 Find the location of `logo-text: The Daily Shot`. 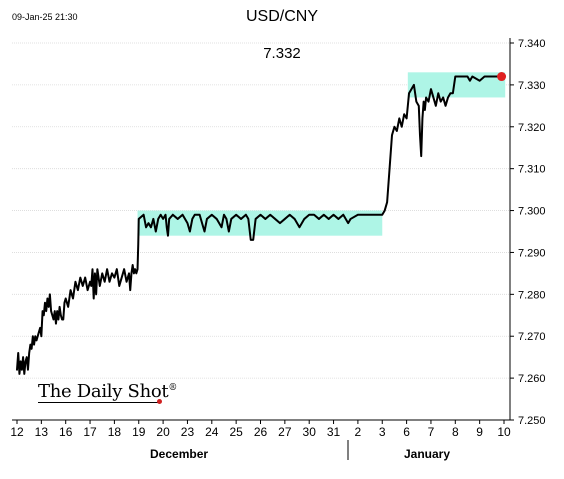

logo-text: The Daily Shot is located at coordinates (103, 391).